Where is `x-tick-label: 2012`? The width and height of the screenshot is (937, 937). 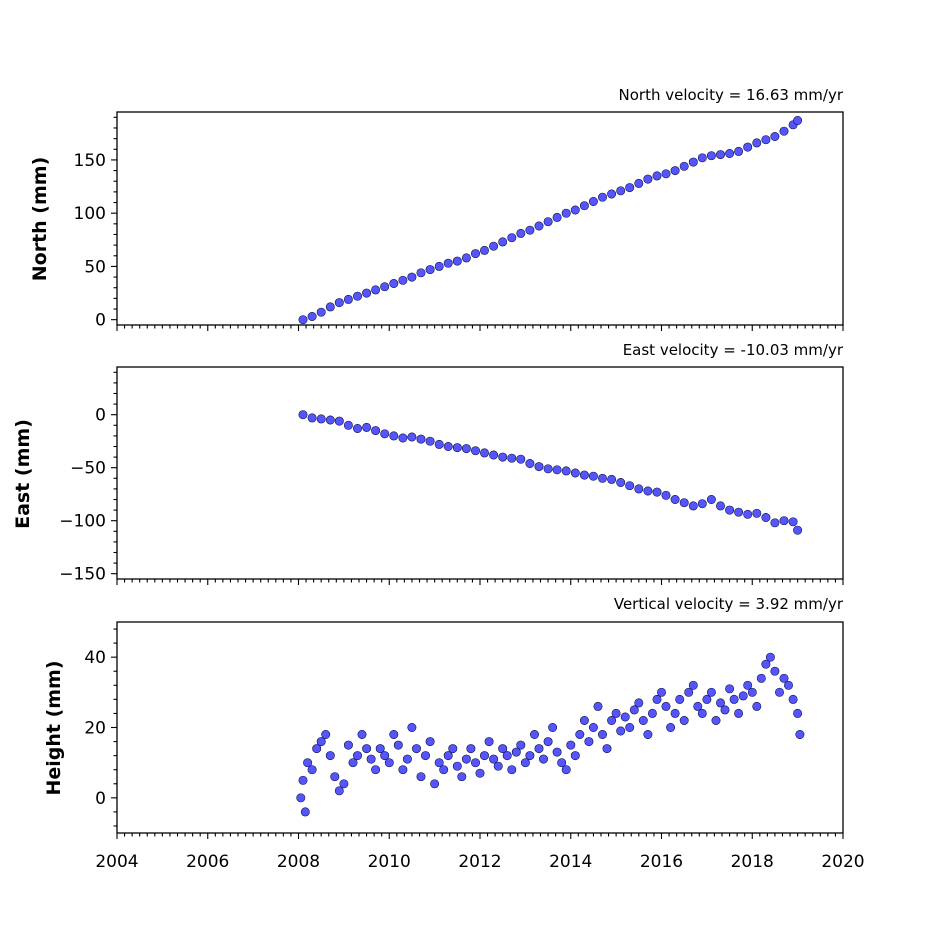 x-tick-label: 2012 is located at coordinates (479, 862).